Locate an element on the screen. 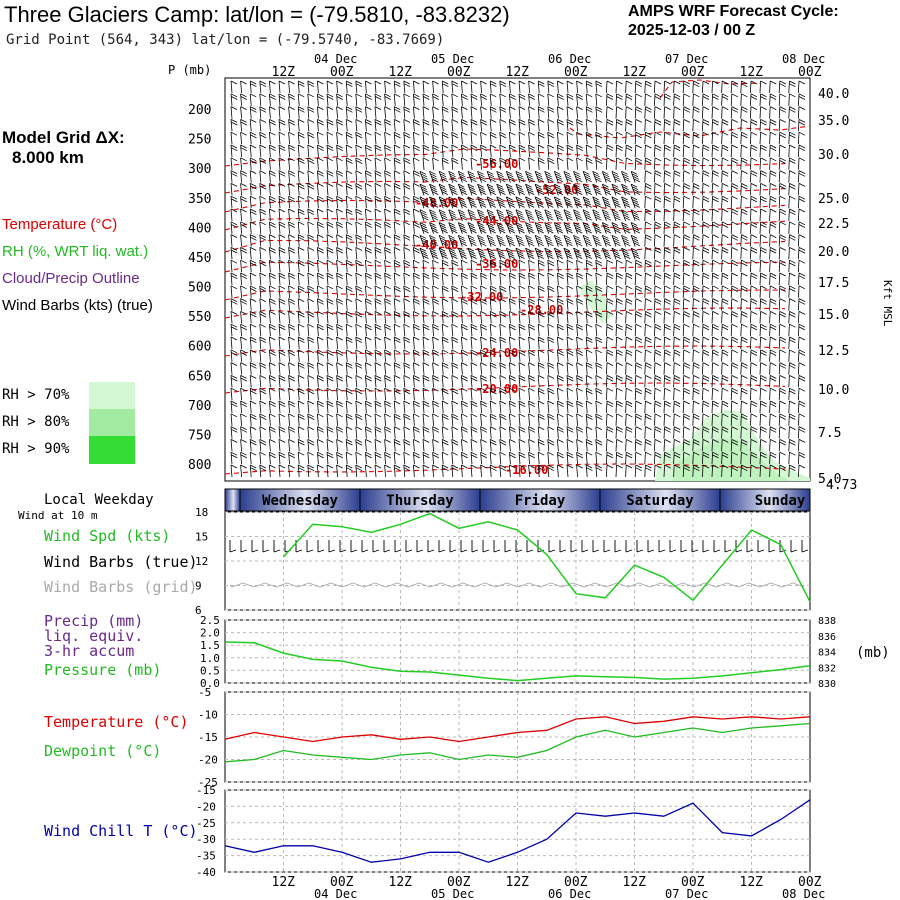 Image resolution: width=900 pixels, height=900 pixels. pressure-tick-label: 836 is located at coordinates (827, 637).